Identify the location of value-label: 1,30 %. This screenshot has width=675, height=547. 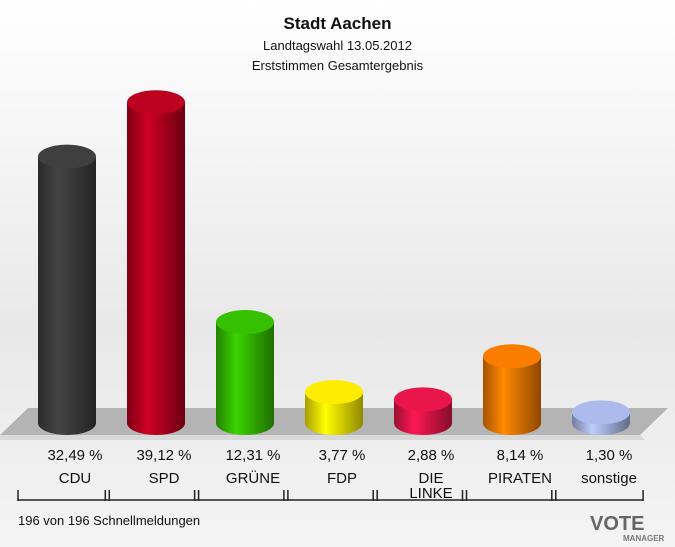
(609, 455).